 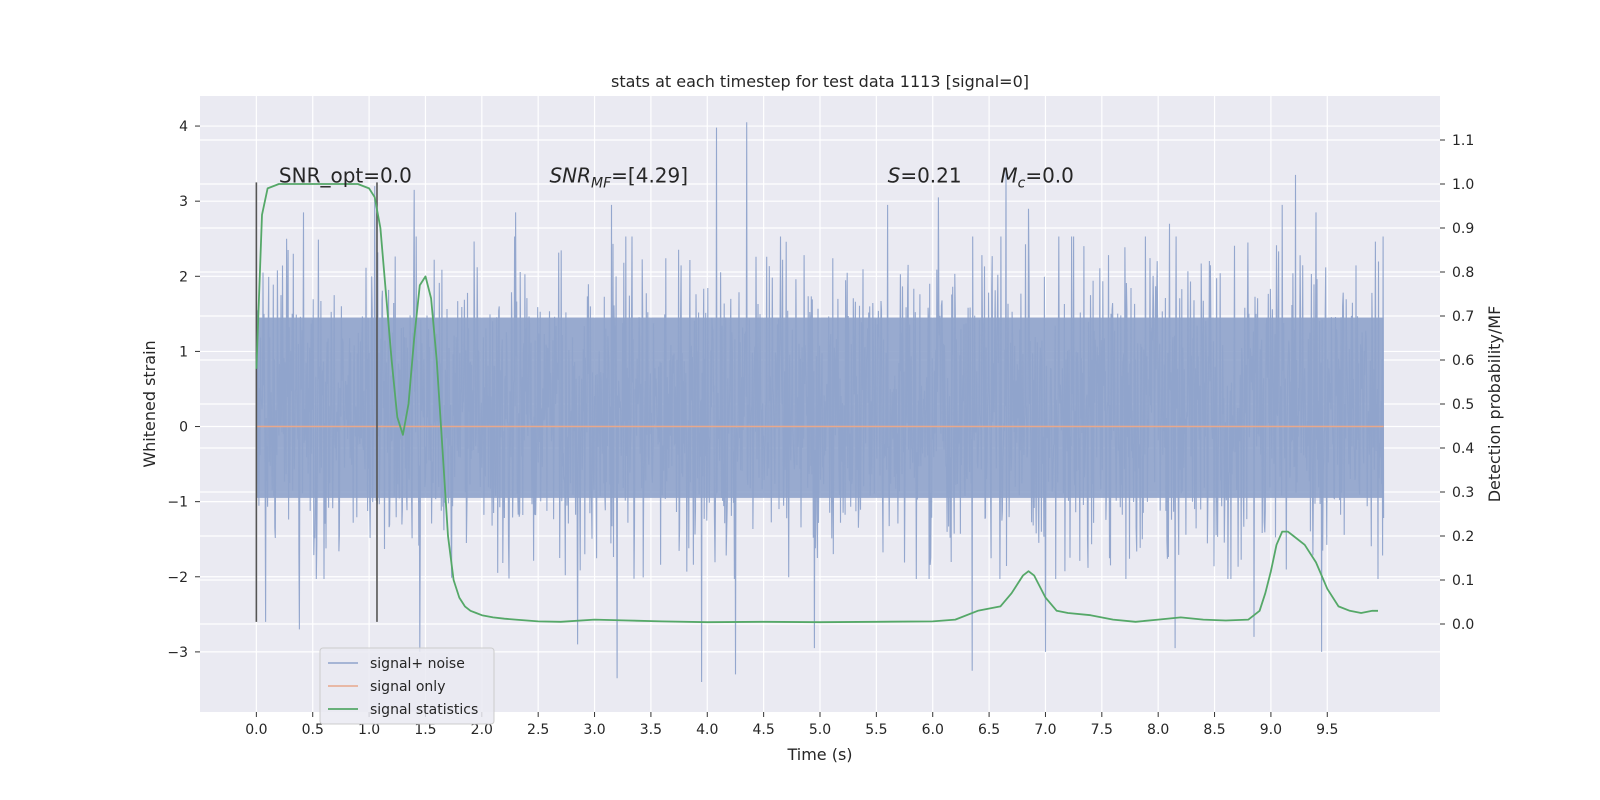 What do you see at coordinates (369, 730) in the screenshot?
I see `x-tick-label: 1.0` at bounding box center [369, 730].